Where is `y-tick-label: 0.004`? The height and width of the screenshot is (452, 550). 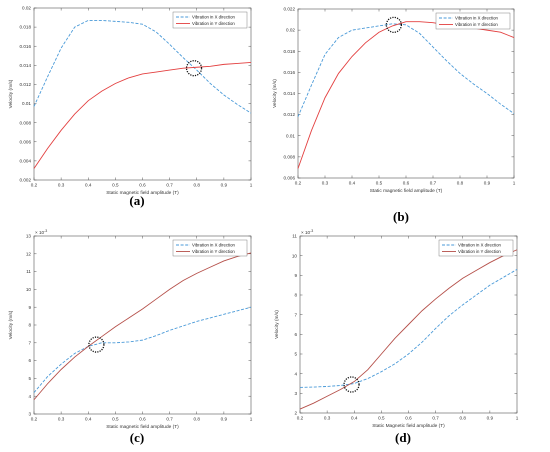 y-tick-label: 0.004 is located at coordinates (26, 160).